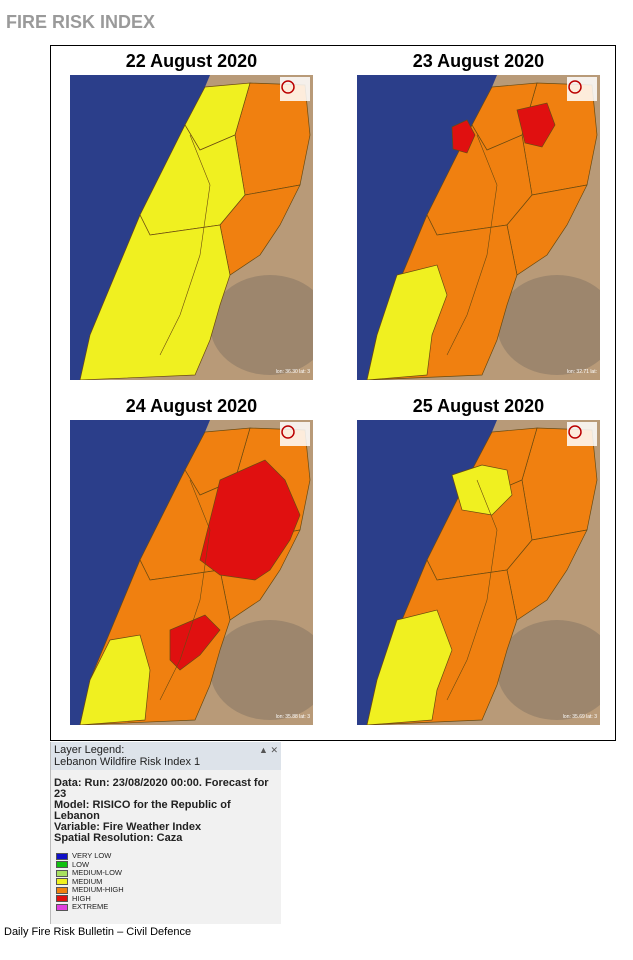 Image resolution: width=633 pixels, height=960 pixels. I want to click on legend-item: VERY LOW, so click(168, 856).